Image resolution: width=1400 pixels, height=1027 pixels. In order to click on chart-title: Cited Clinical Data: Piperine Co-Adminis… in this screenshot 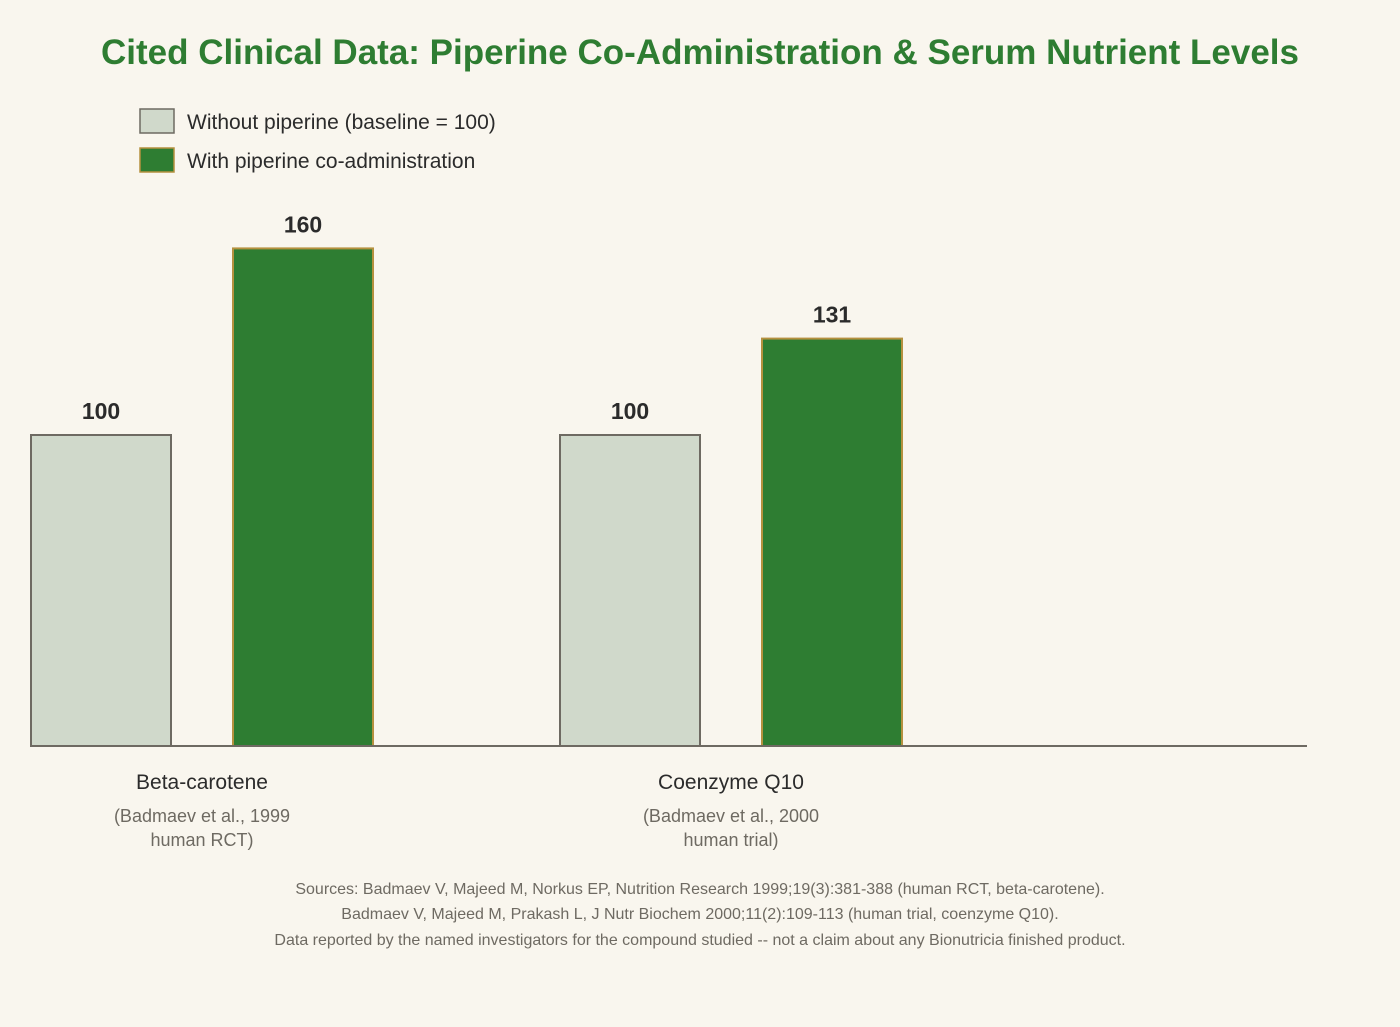, I will do `click(700, 52)`.